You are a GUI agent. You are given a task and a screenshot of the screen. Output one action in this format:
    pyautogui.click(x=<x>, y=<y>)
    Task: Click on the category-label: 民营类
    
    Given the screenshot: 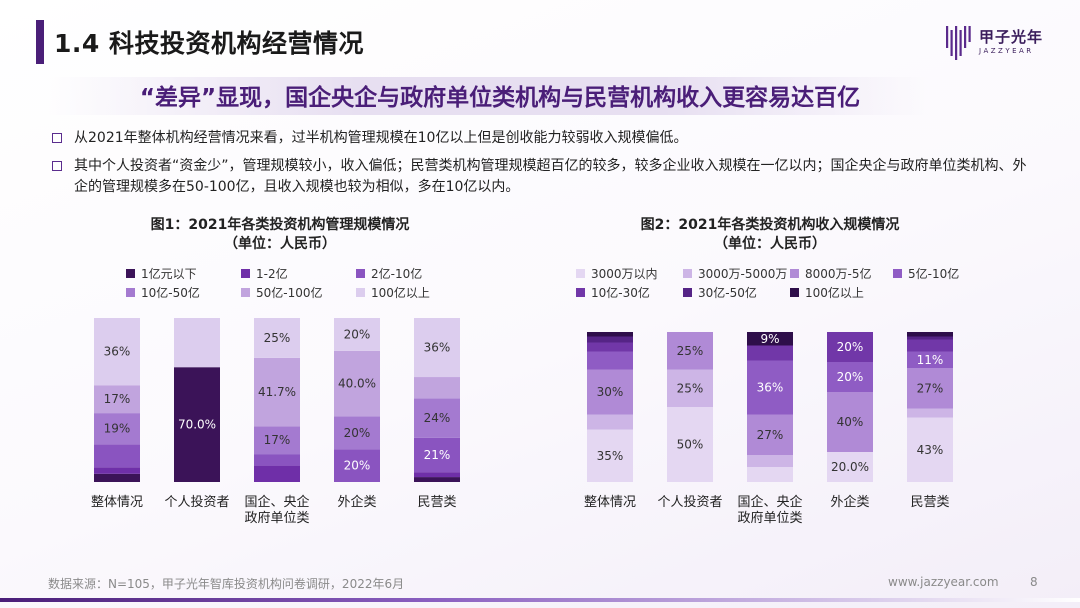 What is the action you would take?
    pyautogui.click(x=436, y=502)
    